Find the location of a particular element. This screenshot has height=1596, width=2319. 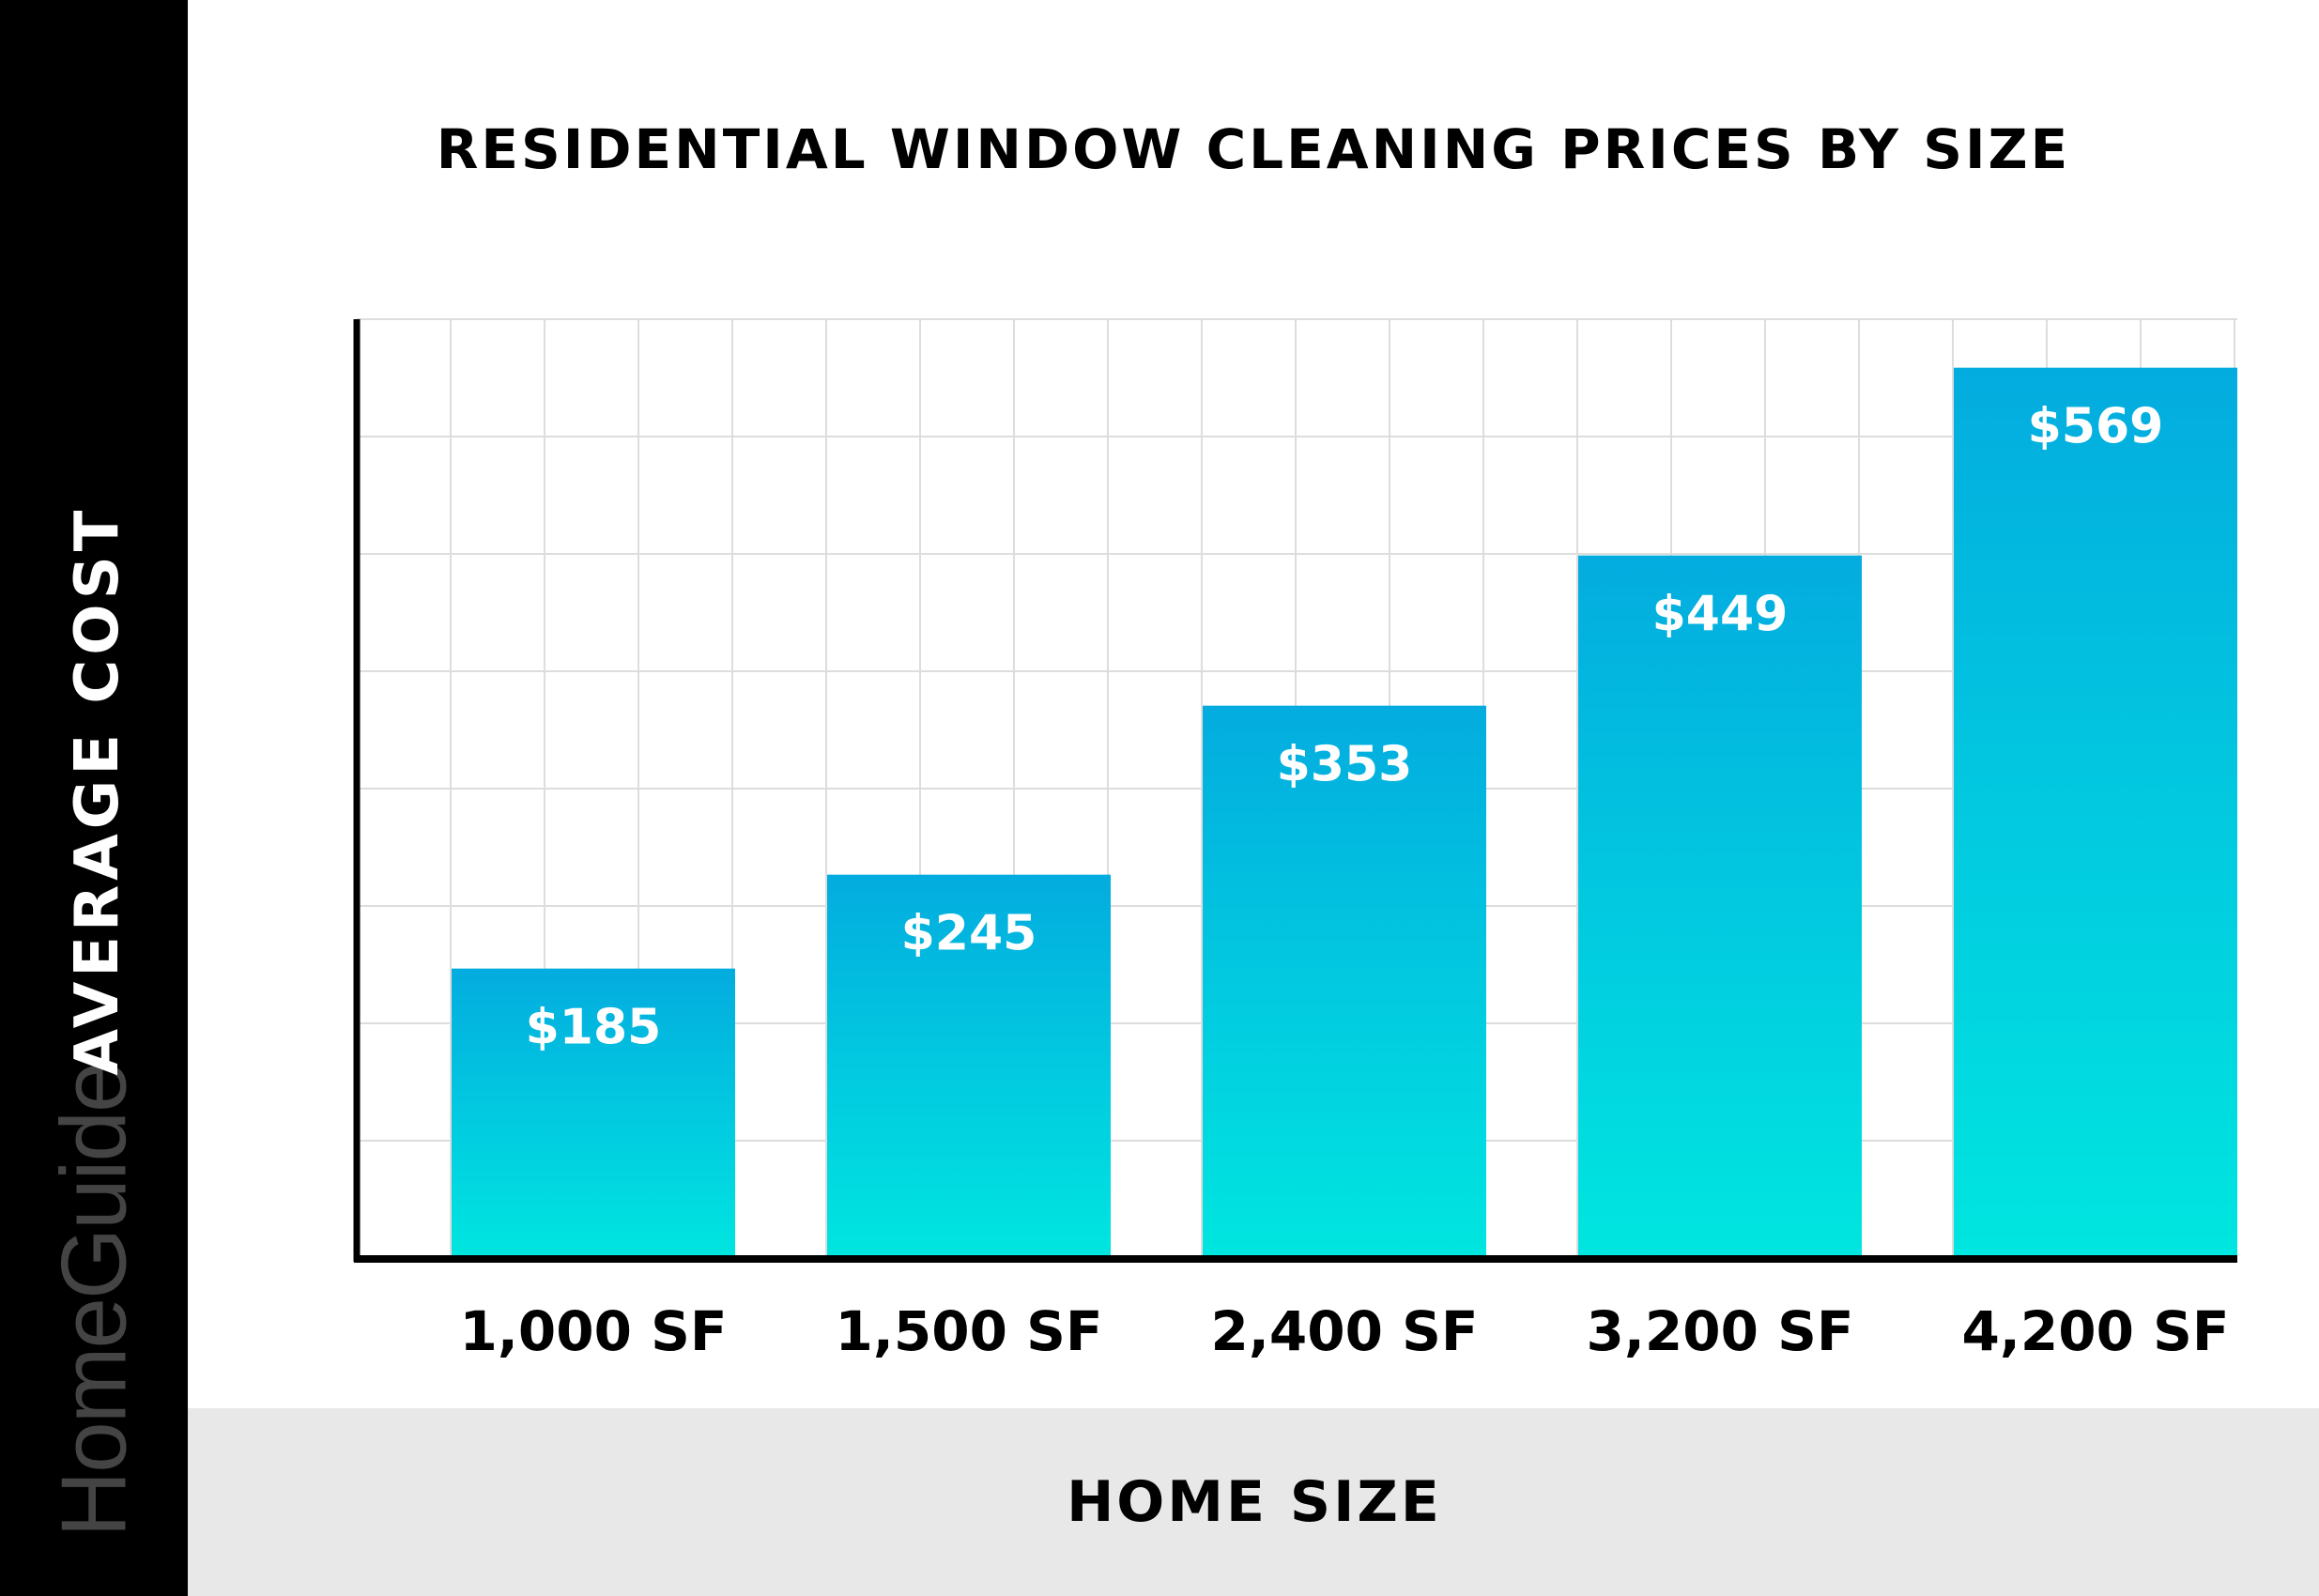

category-label: 4,200 SF is located at coordinates (2095, 1331).